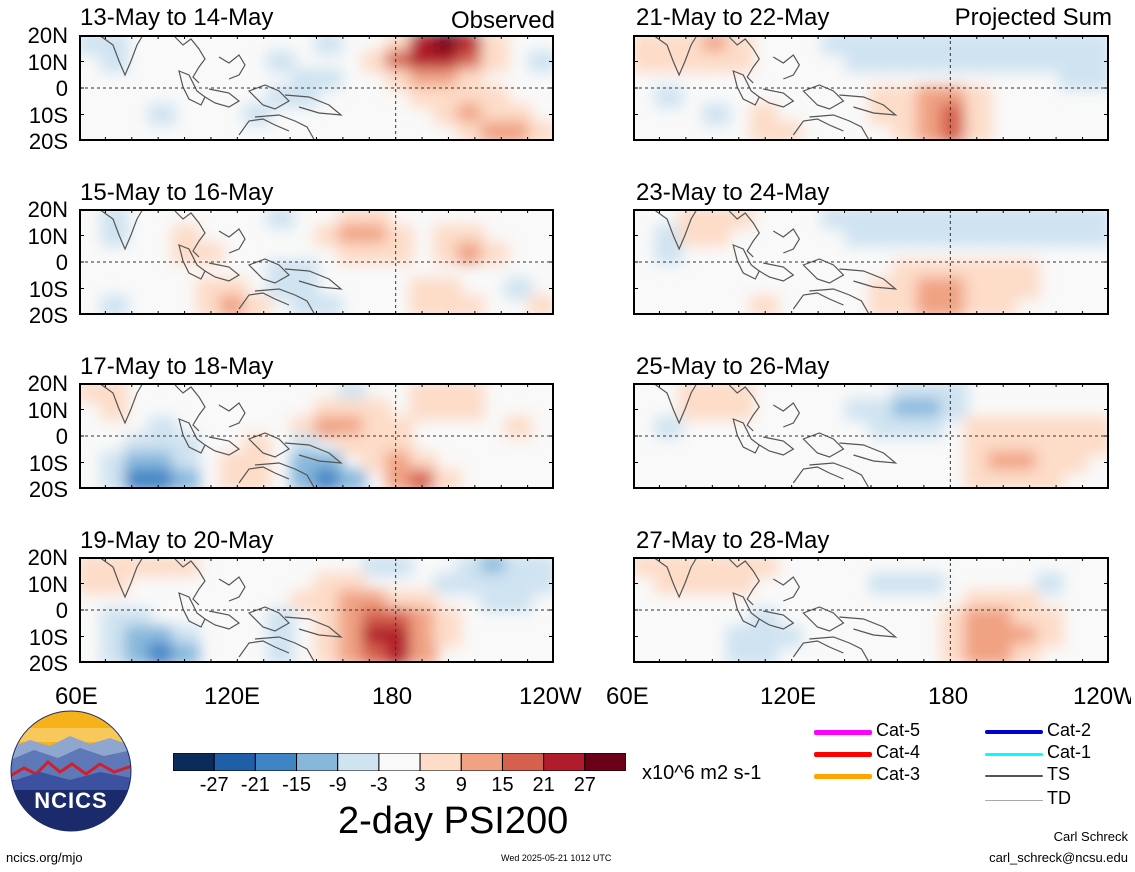  I want to click on lat-label: 20S, so click(48, 315).